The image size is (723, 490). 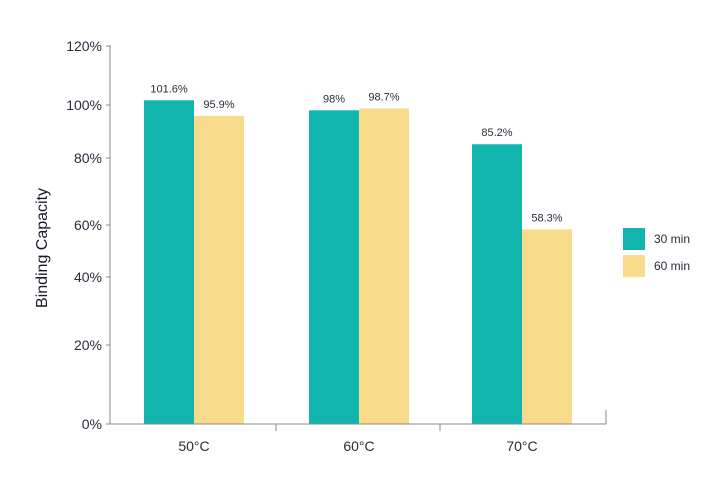 What do you see at coordinates (193, 446) in the screenshot?
I see `x-tick-label: 50°C` at bounding box center [193, 446].